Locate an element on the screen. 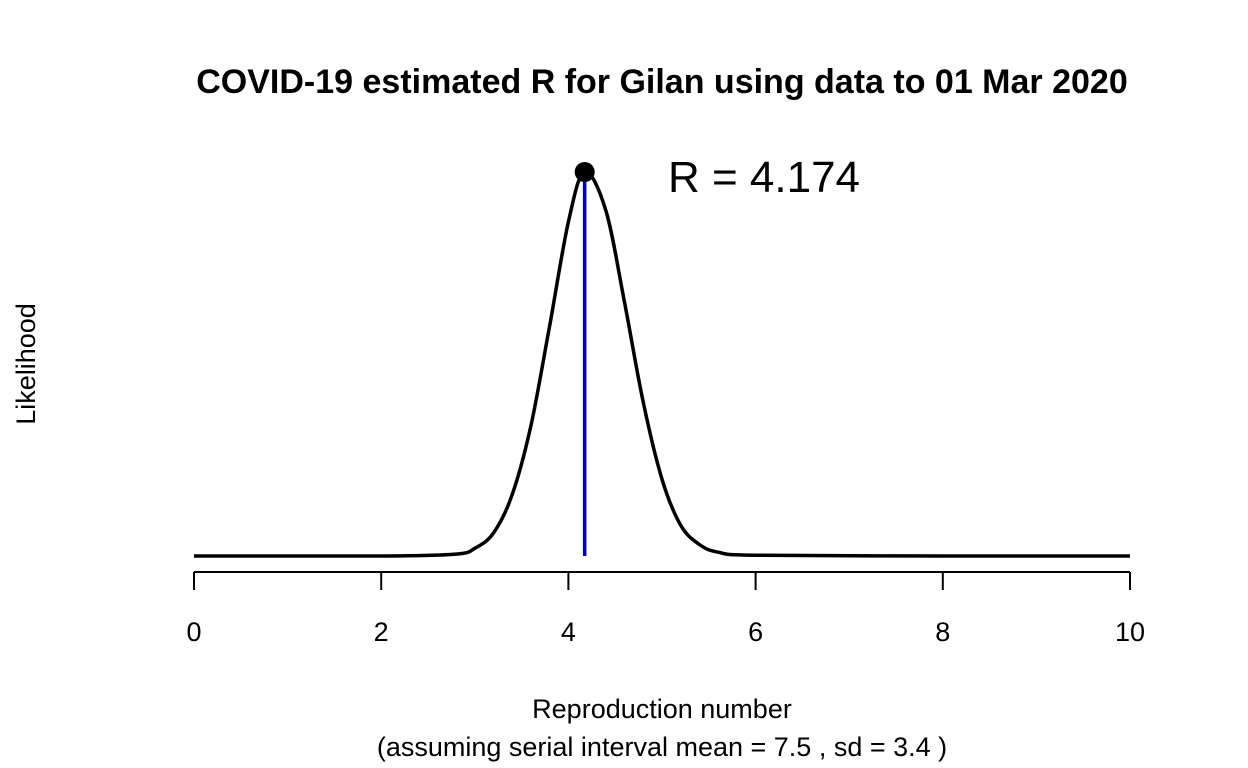 This screenshot has width=1248, height=768. x-ticks: 0 2 4 6 8 10 is located at coordinates (665, 609).